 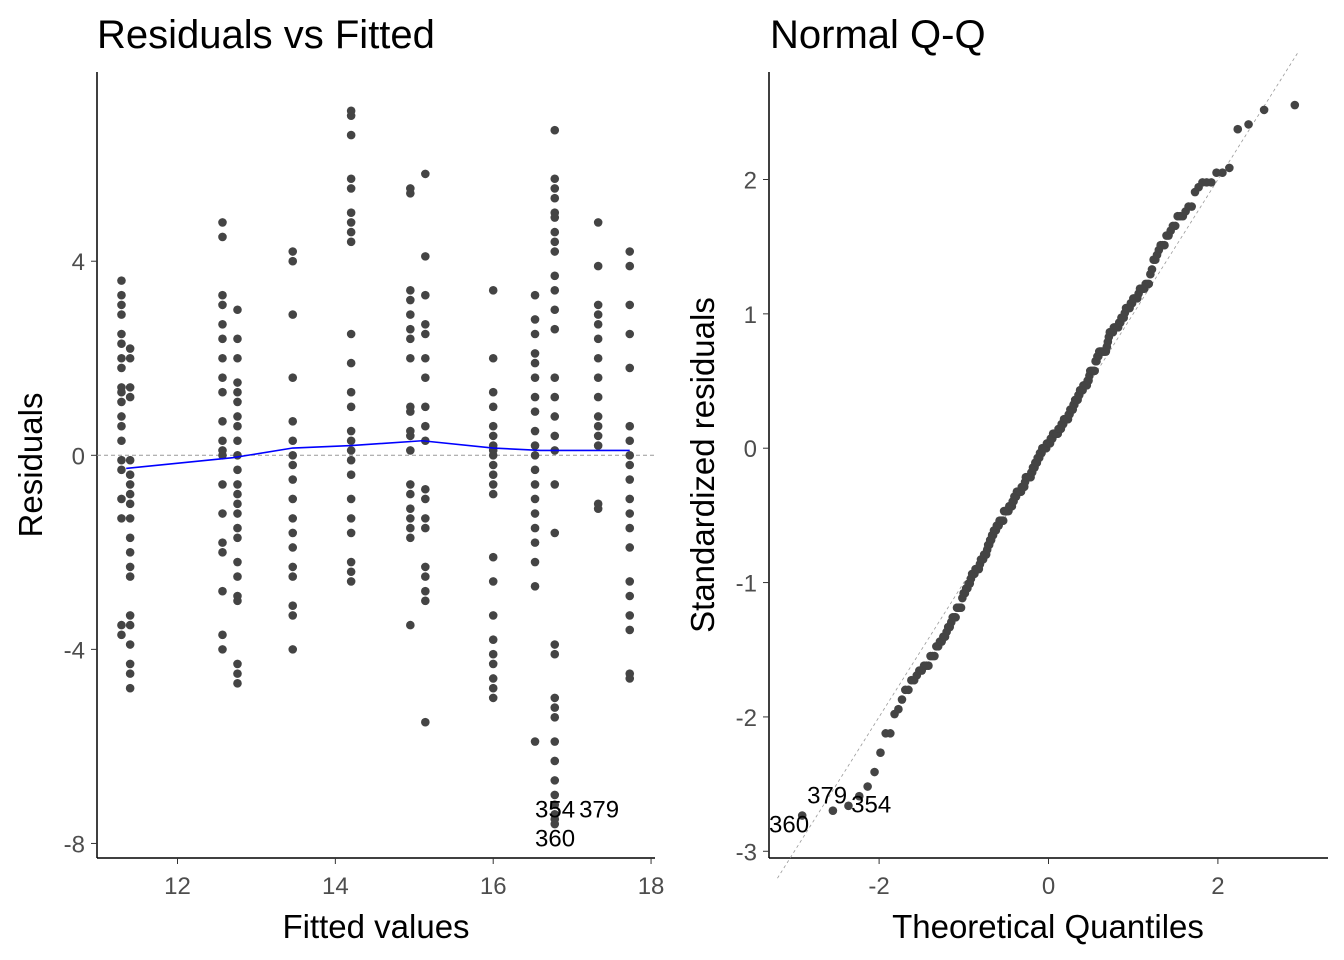 What do you see at coordinates (878, 886) in the screenshot?
I see `x-tick-label: -2` at bounding box center [878, 886].